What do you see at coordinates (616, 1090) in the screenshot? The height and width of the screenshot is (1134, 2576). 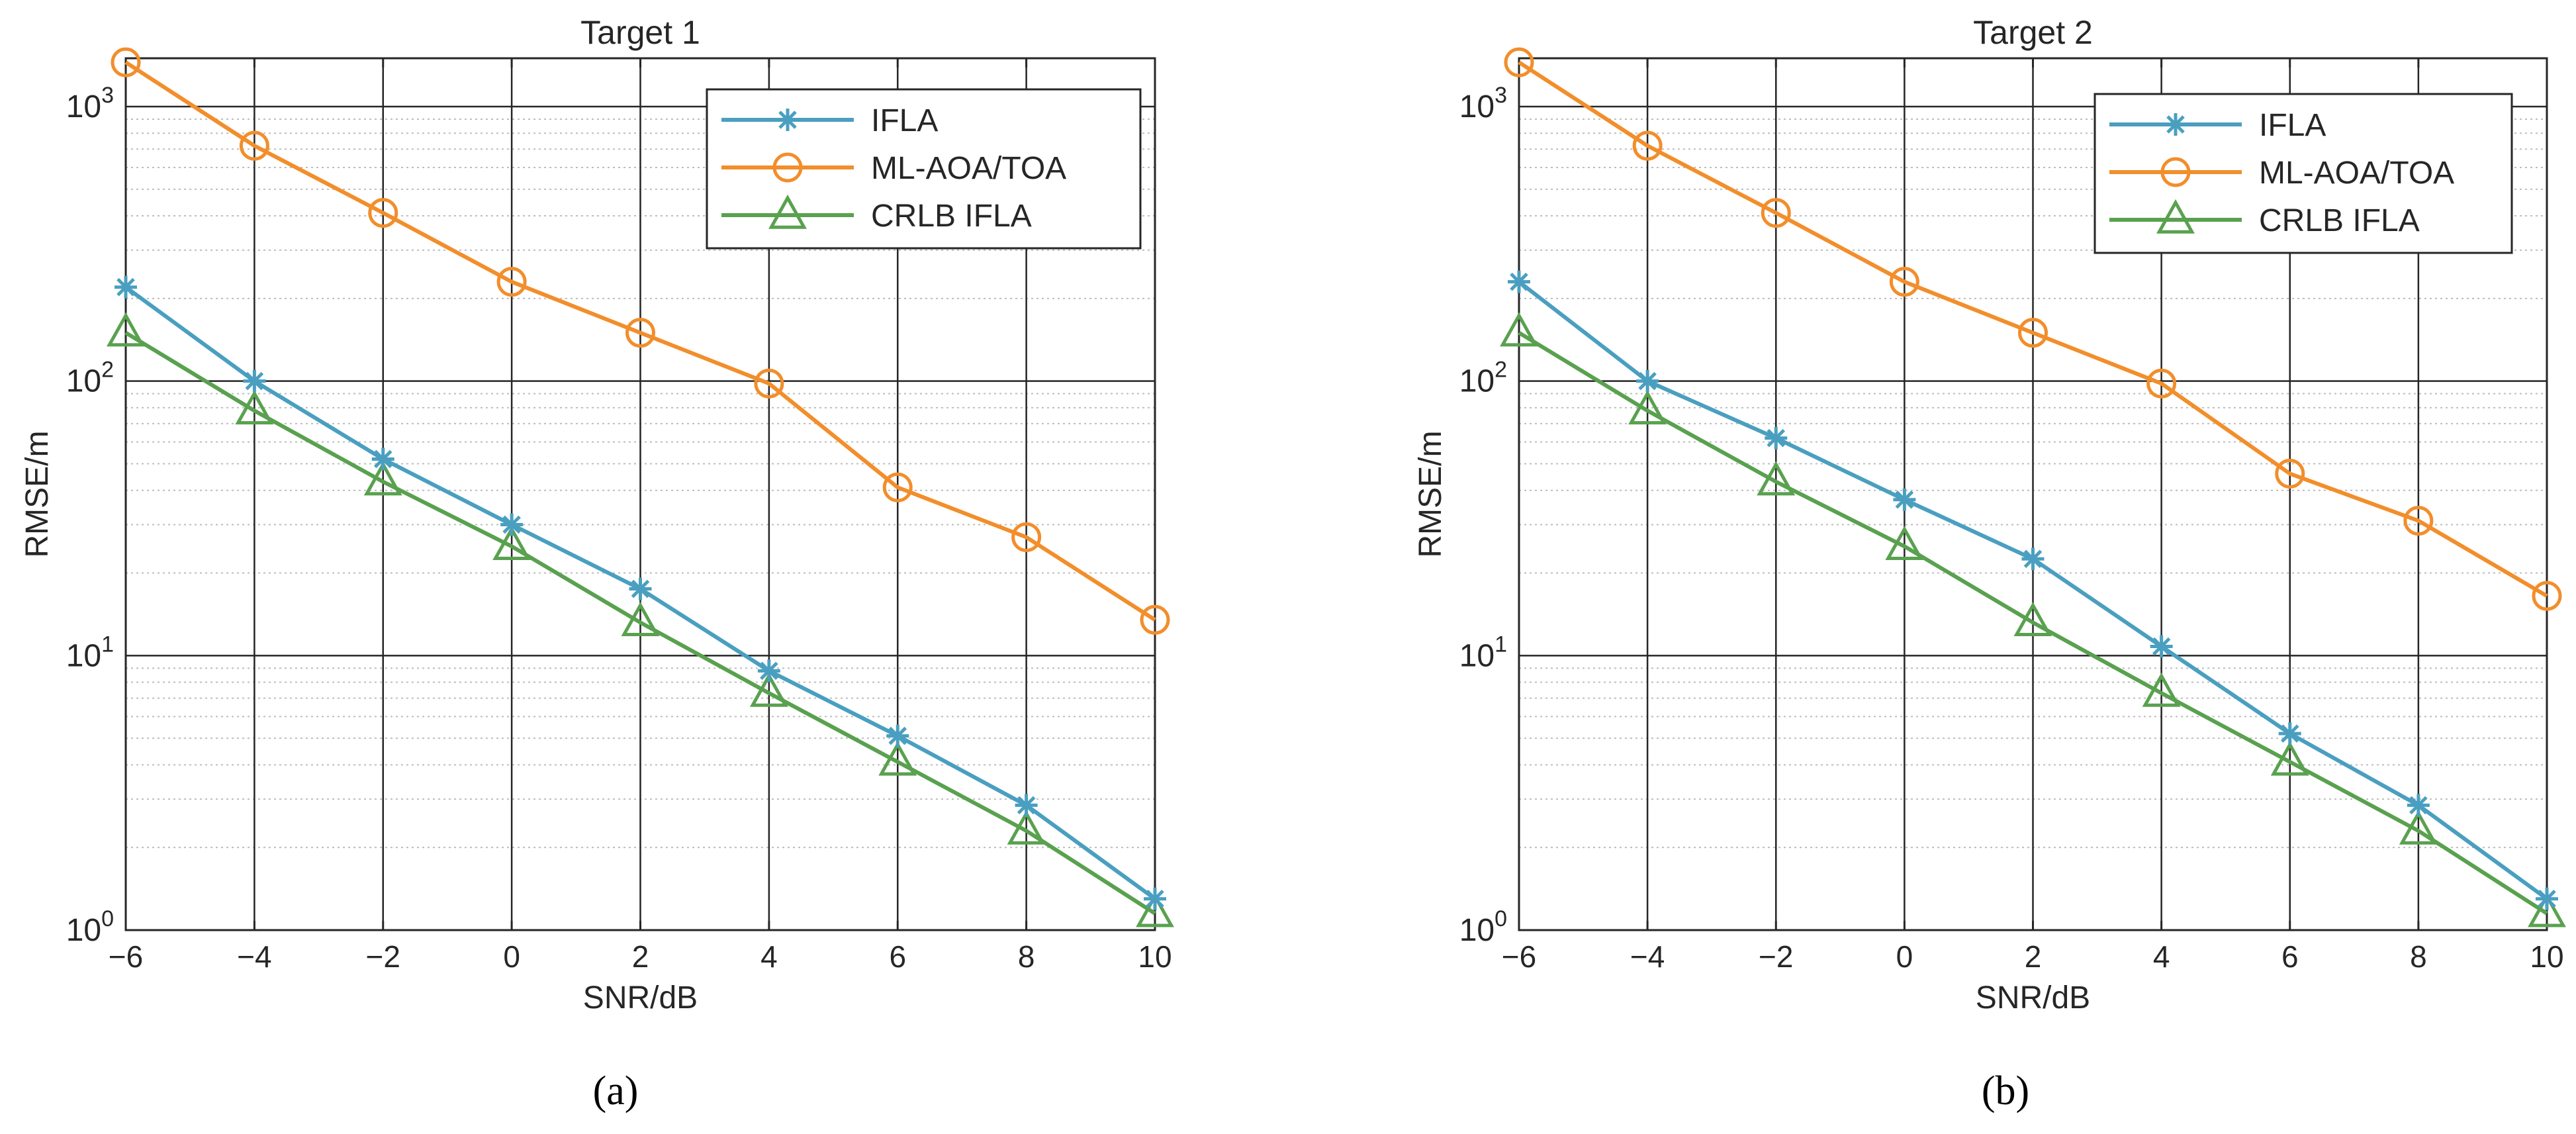 I see `panel-caption: (a)` at bounding box center [616, 1090].